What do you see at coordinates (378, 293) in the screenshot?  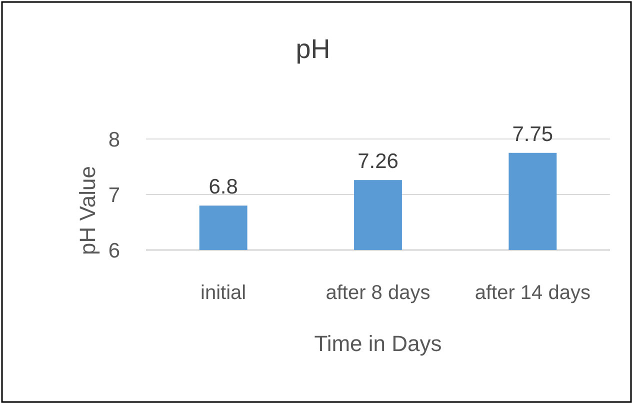 I see `x-tick-label: after 8 days` at bounding box center [378, 293].